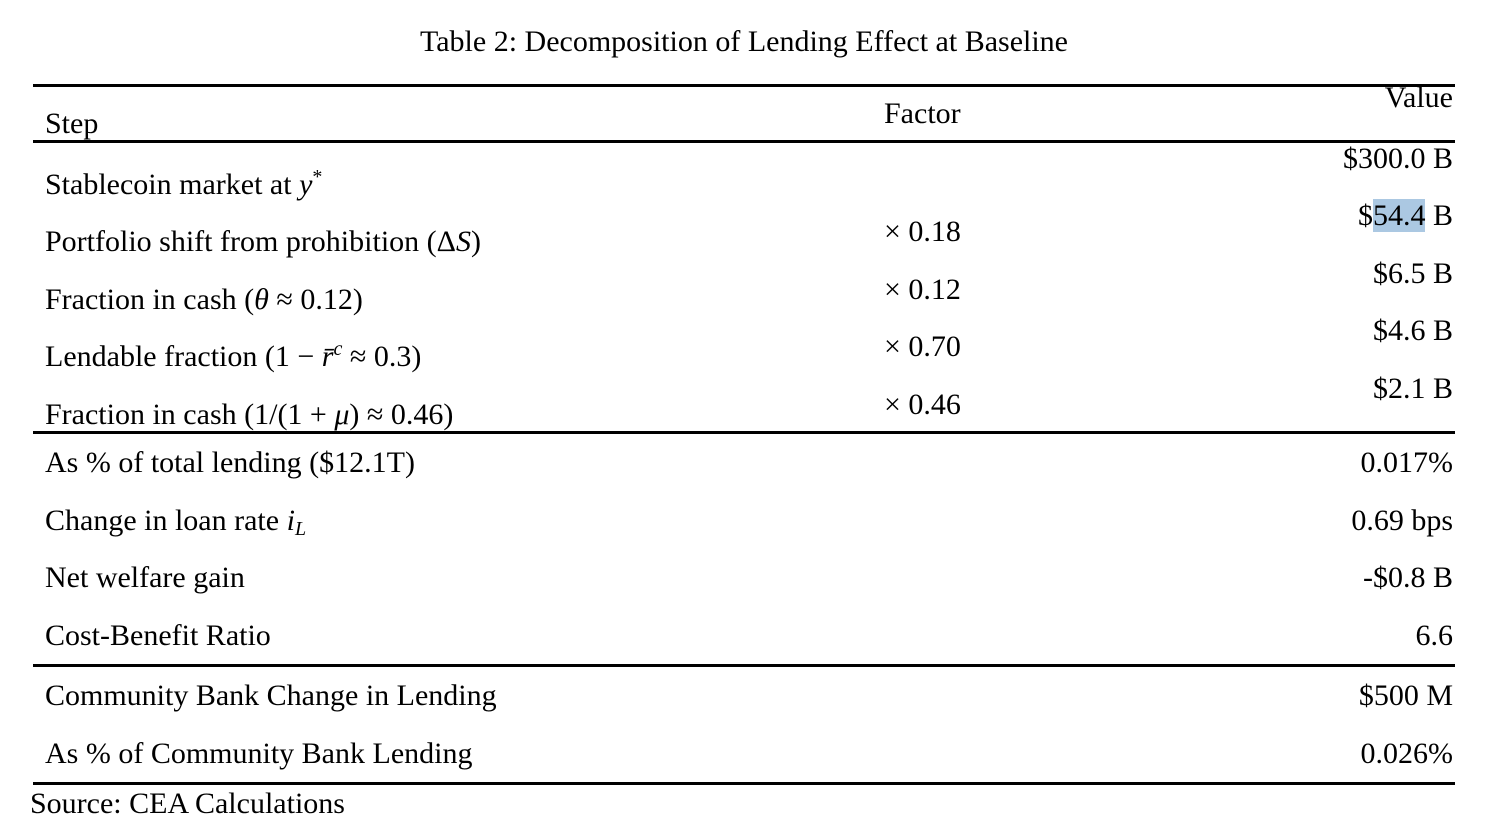 Image resolution: width=1486 pixels, height=836 pixels. I want to click on text-segment: 6.6, so click(1434, 635).